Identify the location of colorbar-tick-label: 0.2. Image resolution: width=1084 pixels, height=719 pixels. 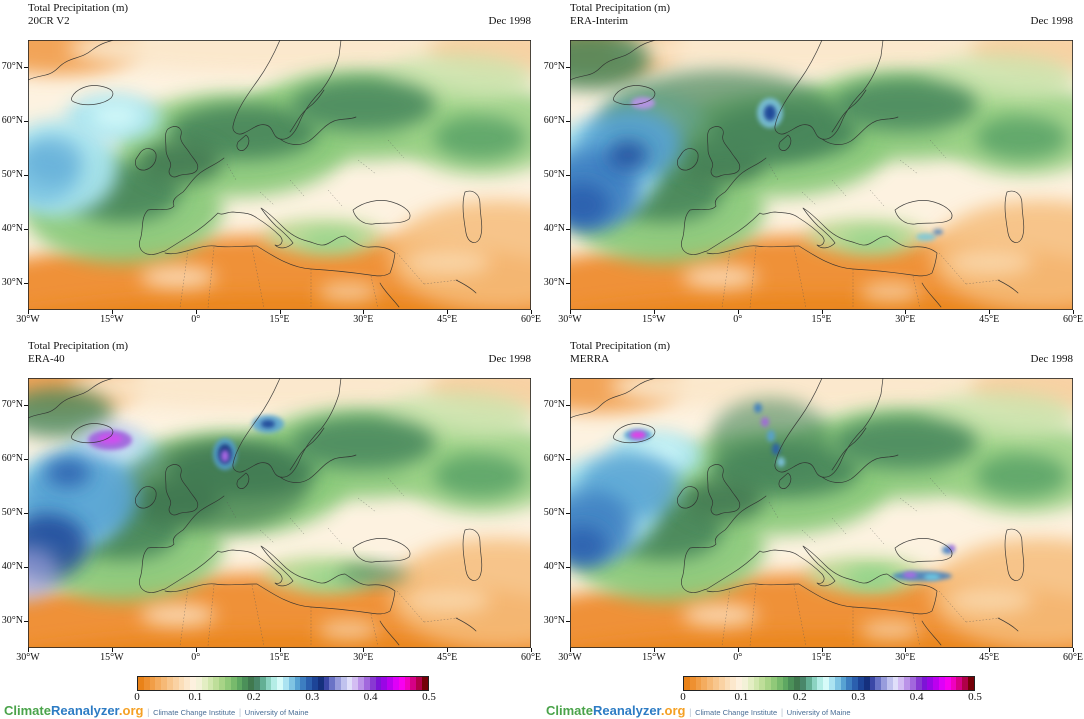
(253, 697).